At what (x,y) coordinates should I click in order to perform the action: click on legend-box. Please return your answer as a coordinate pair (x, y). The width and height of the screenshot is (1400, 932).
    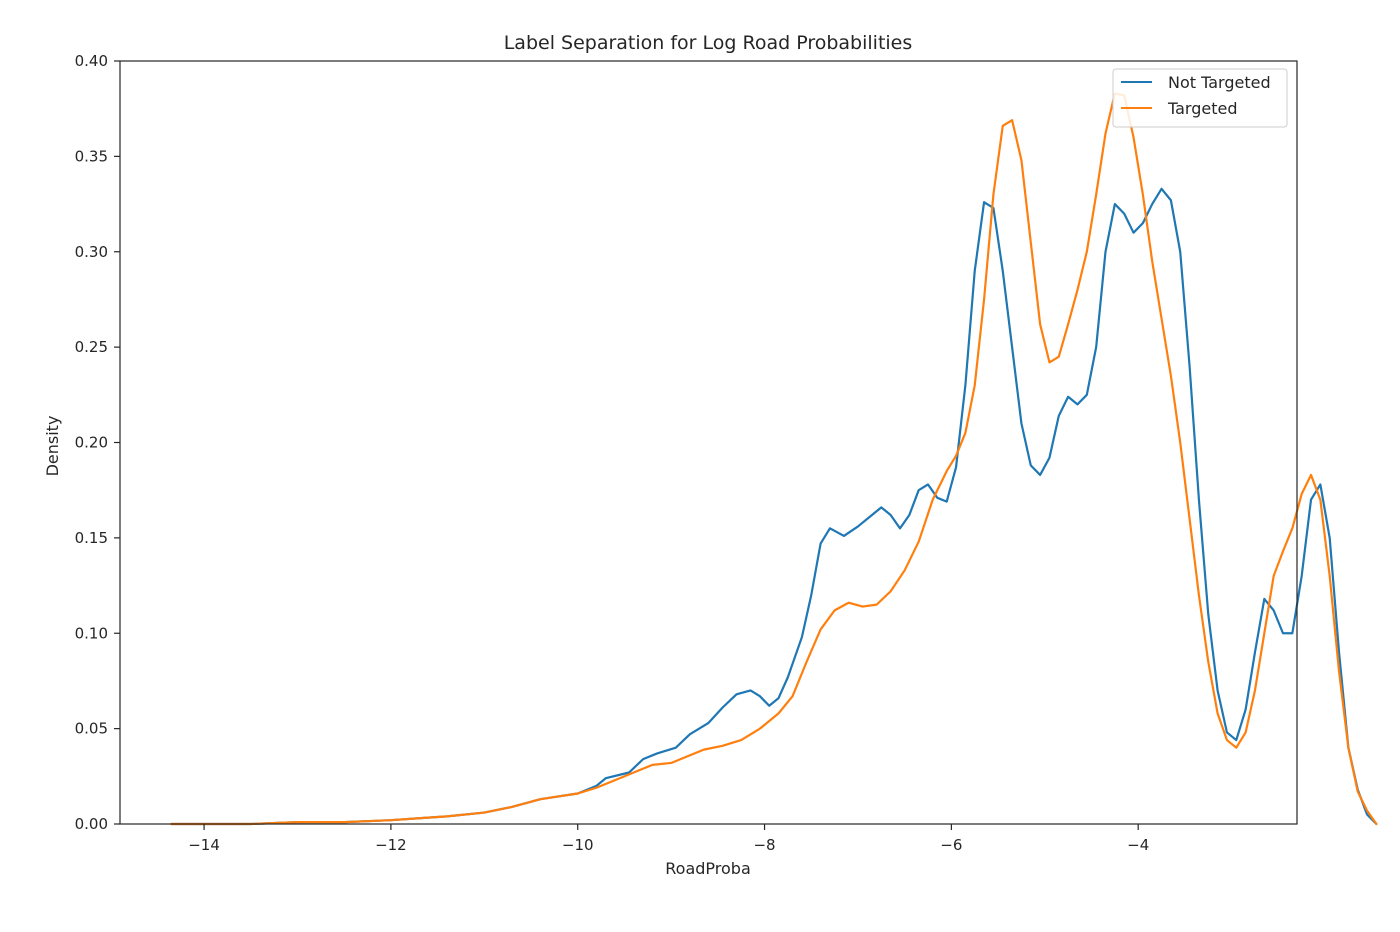
    Looking at the image, I should click on (1200, 98).